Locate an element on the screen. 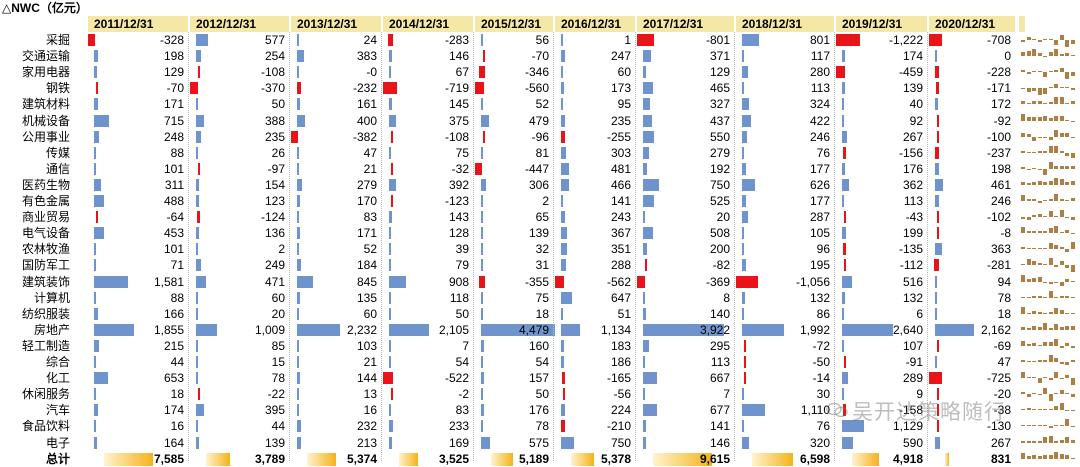  data-cell: -70 is located at coordinates (513, 56).